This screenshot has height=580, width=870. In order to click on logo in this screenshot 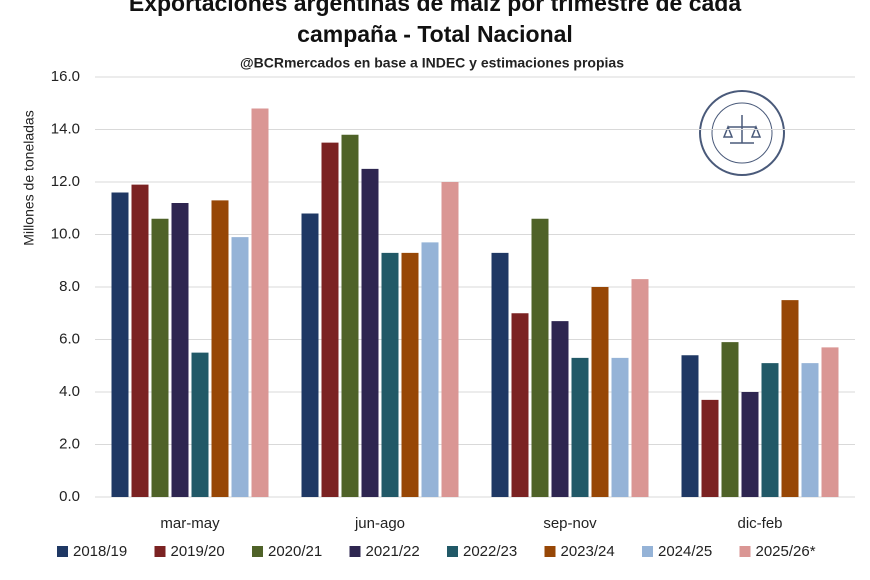, I will do `click(742, 133)`.